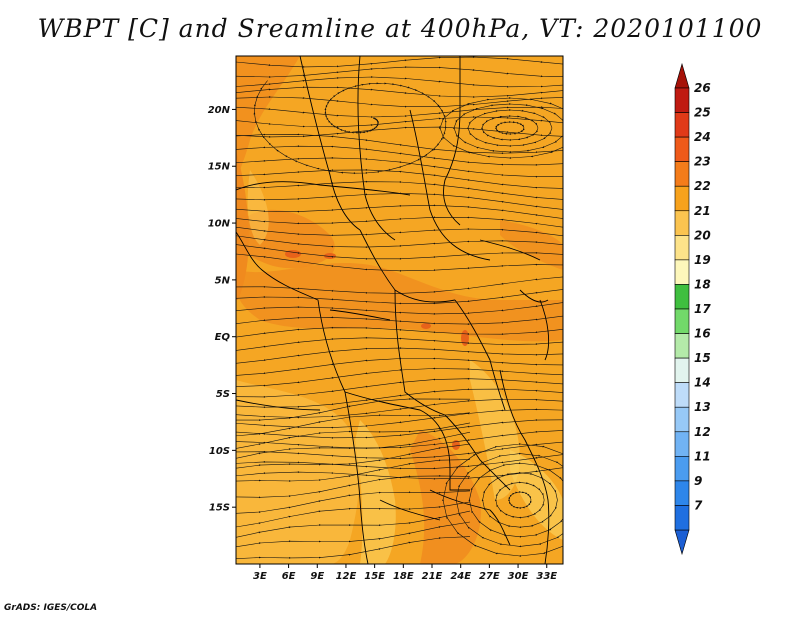  Describe the element at coordinates (219, 167) in the screenshot. I see `lat-tick-label: 15N` at that location.